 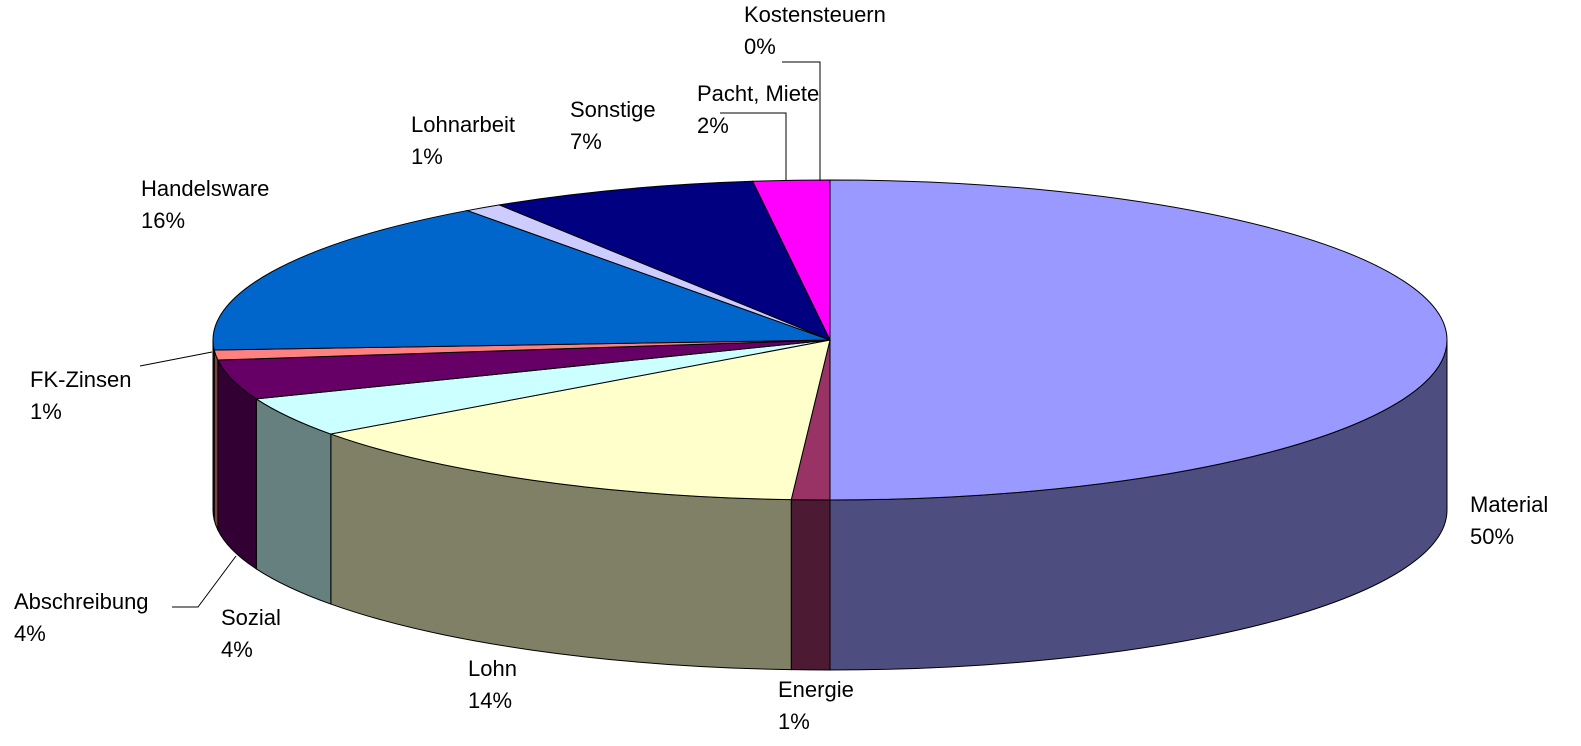 I want to click on slice-label: Abschreibung, so click(x=81, y=601).